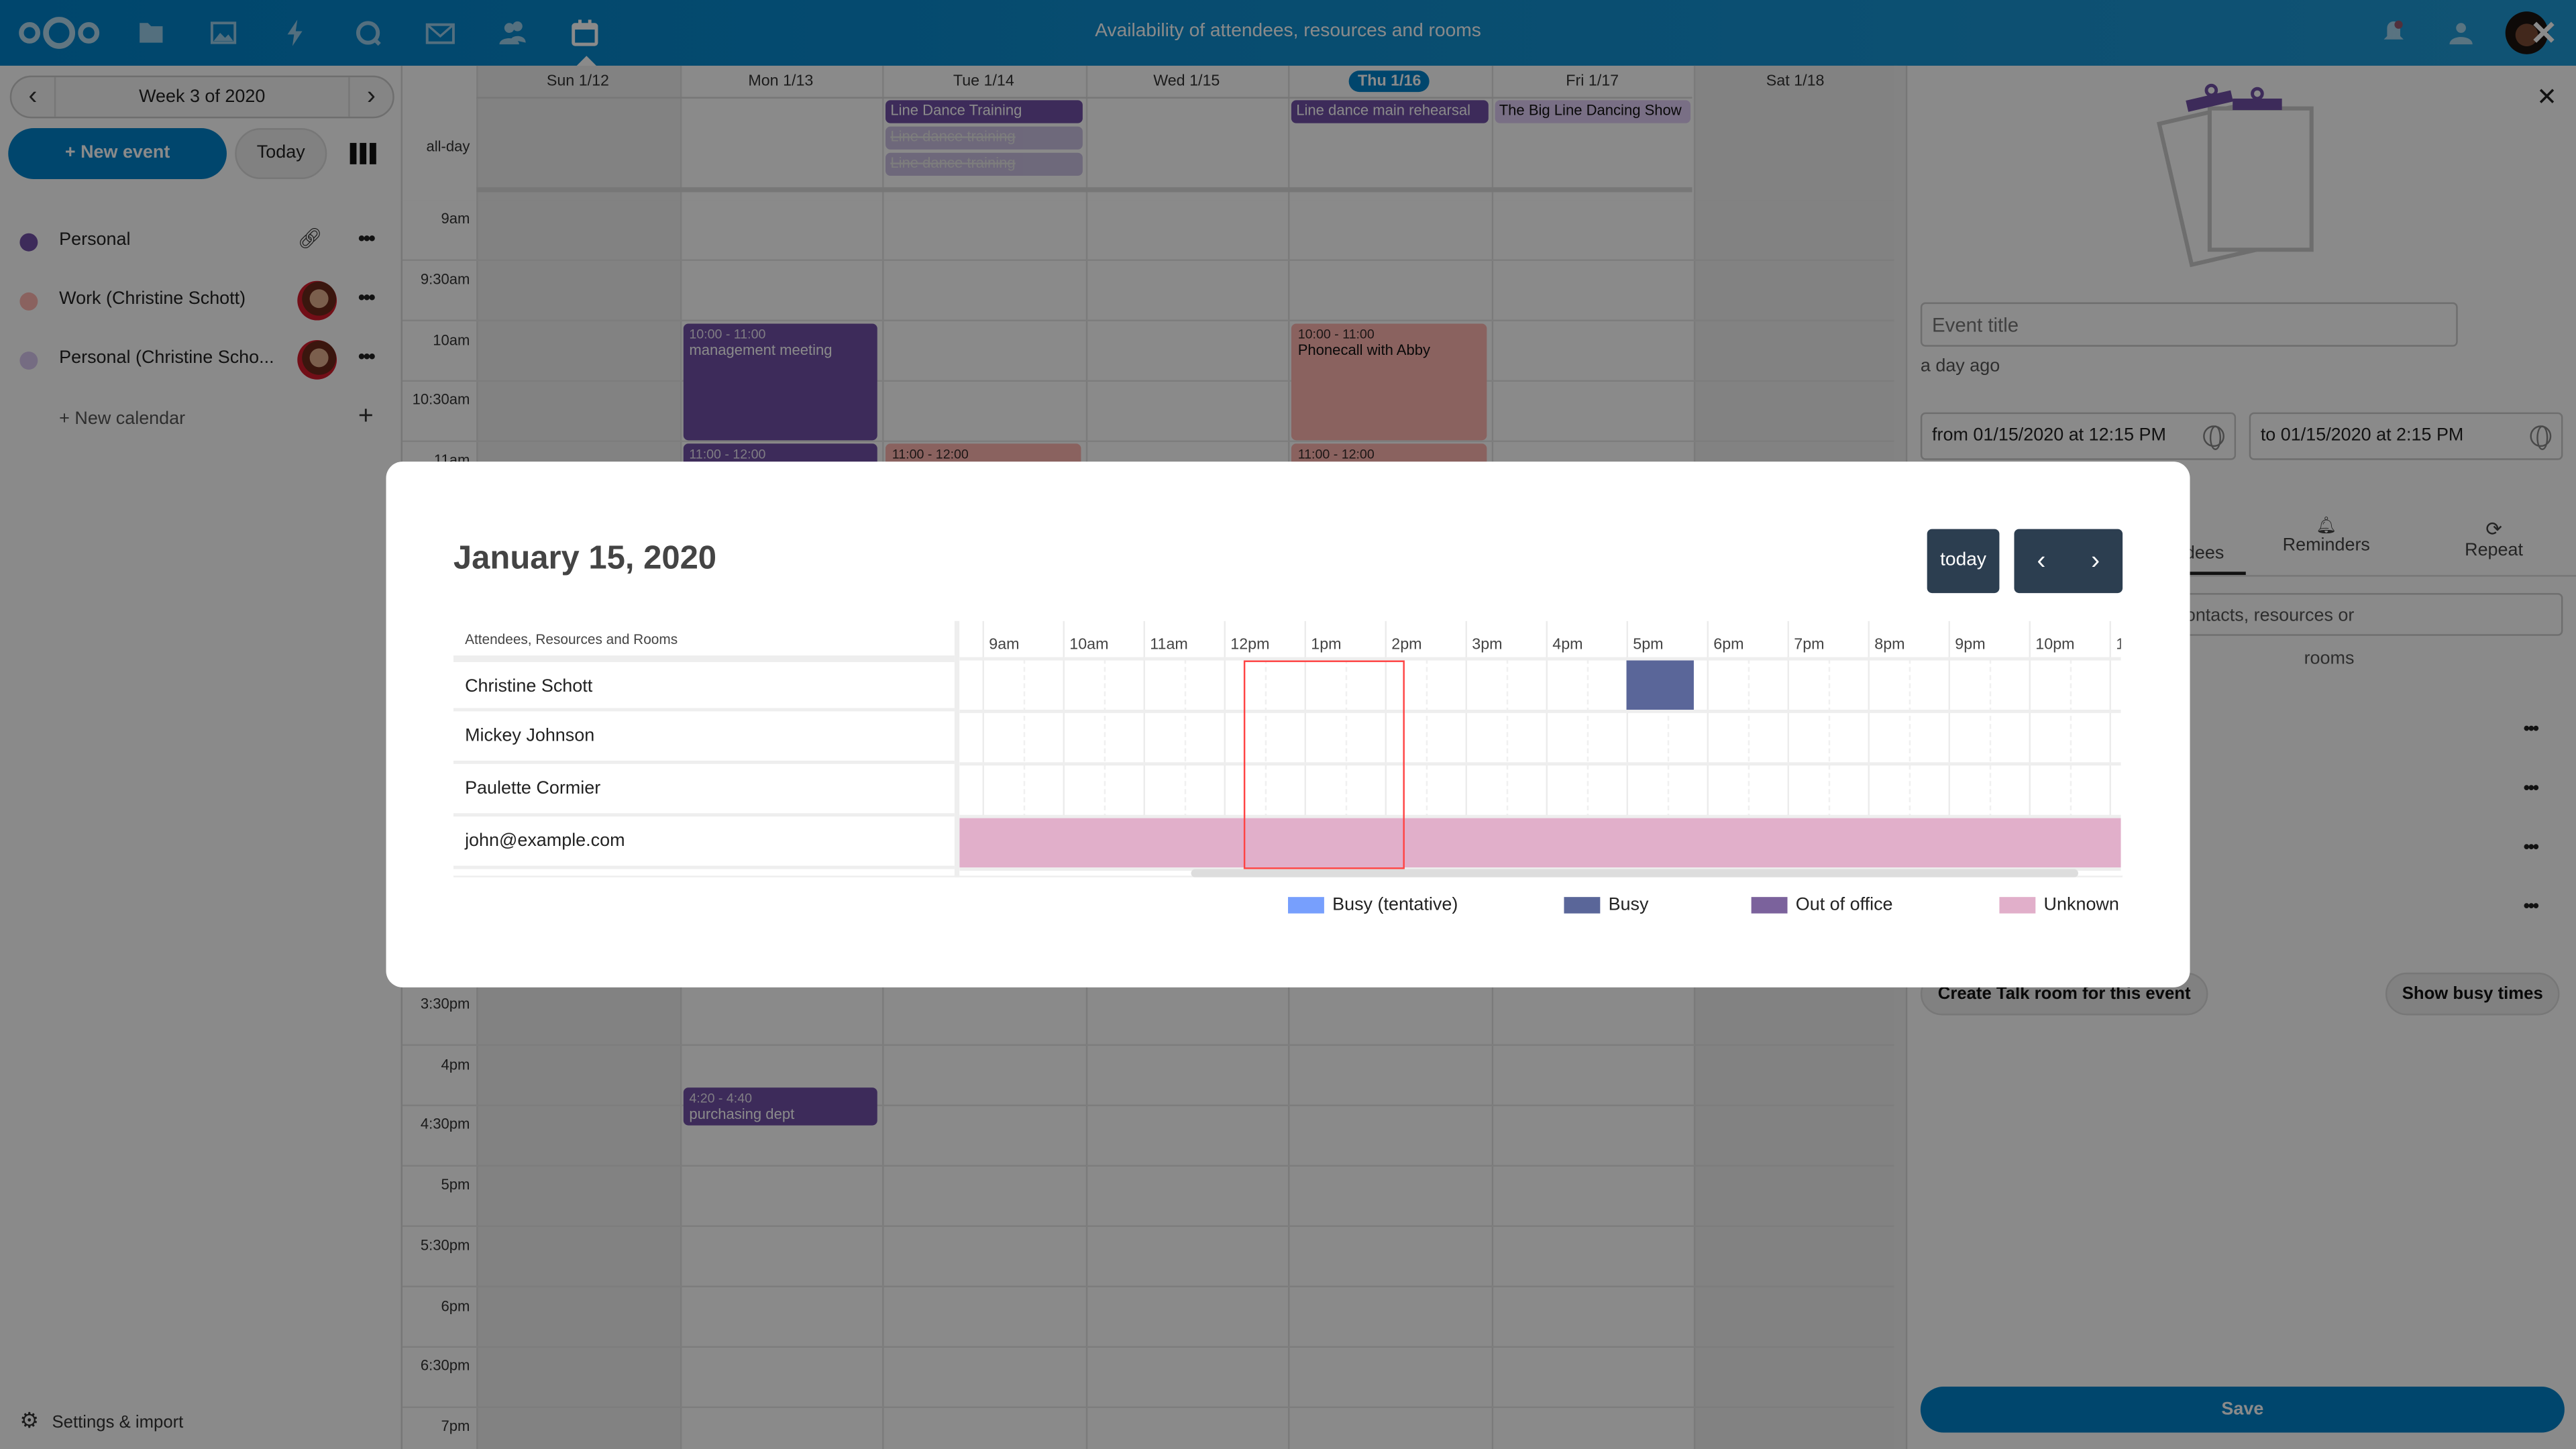 This screenshot has width=2576, height=1449. What do you see at coordinates (1186, 81) in the screenshot?
I see `day-header: Wed 1/15` at bounding box center [1186, 81].